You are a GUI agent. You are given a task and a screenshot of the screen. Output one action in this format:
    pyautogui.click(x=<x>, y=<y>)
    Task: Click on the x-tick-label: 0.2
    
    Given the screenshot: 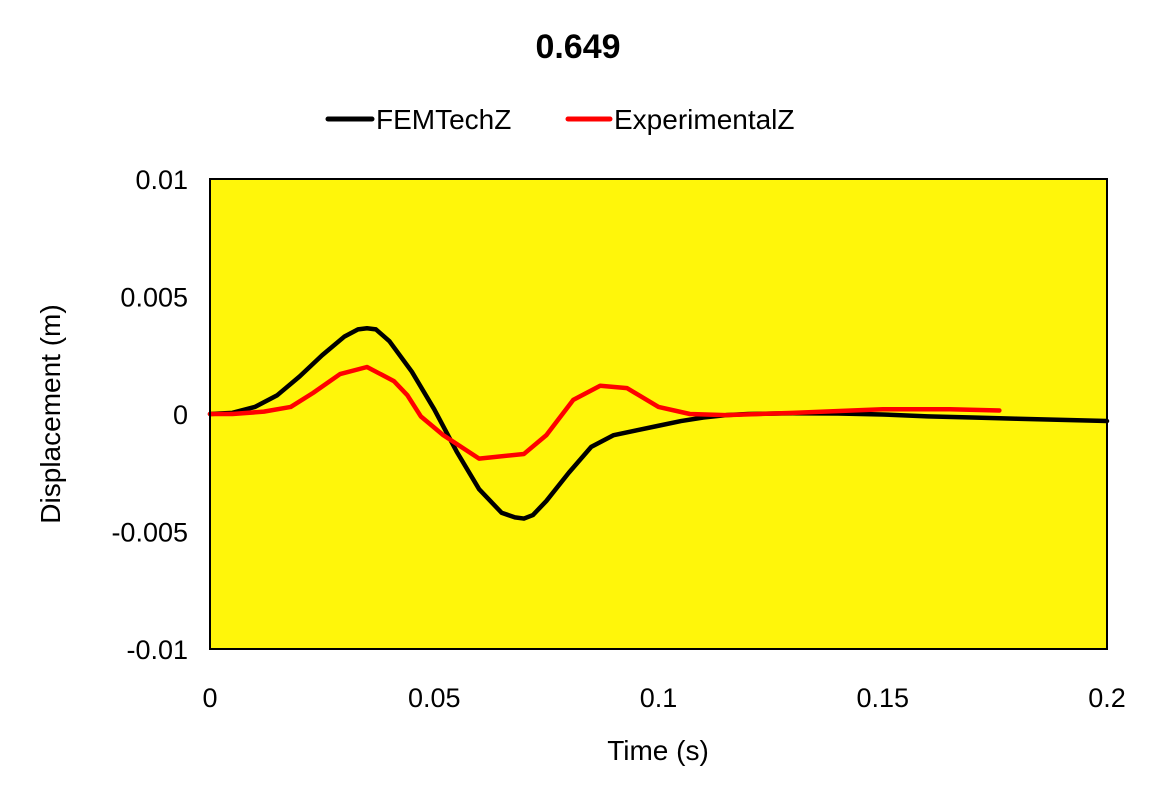 What is the action you would take?
    pyautogui.click(x=1107, y=698)
    